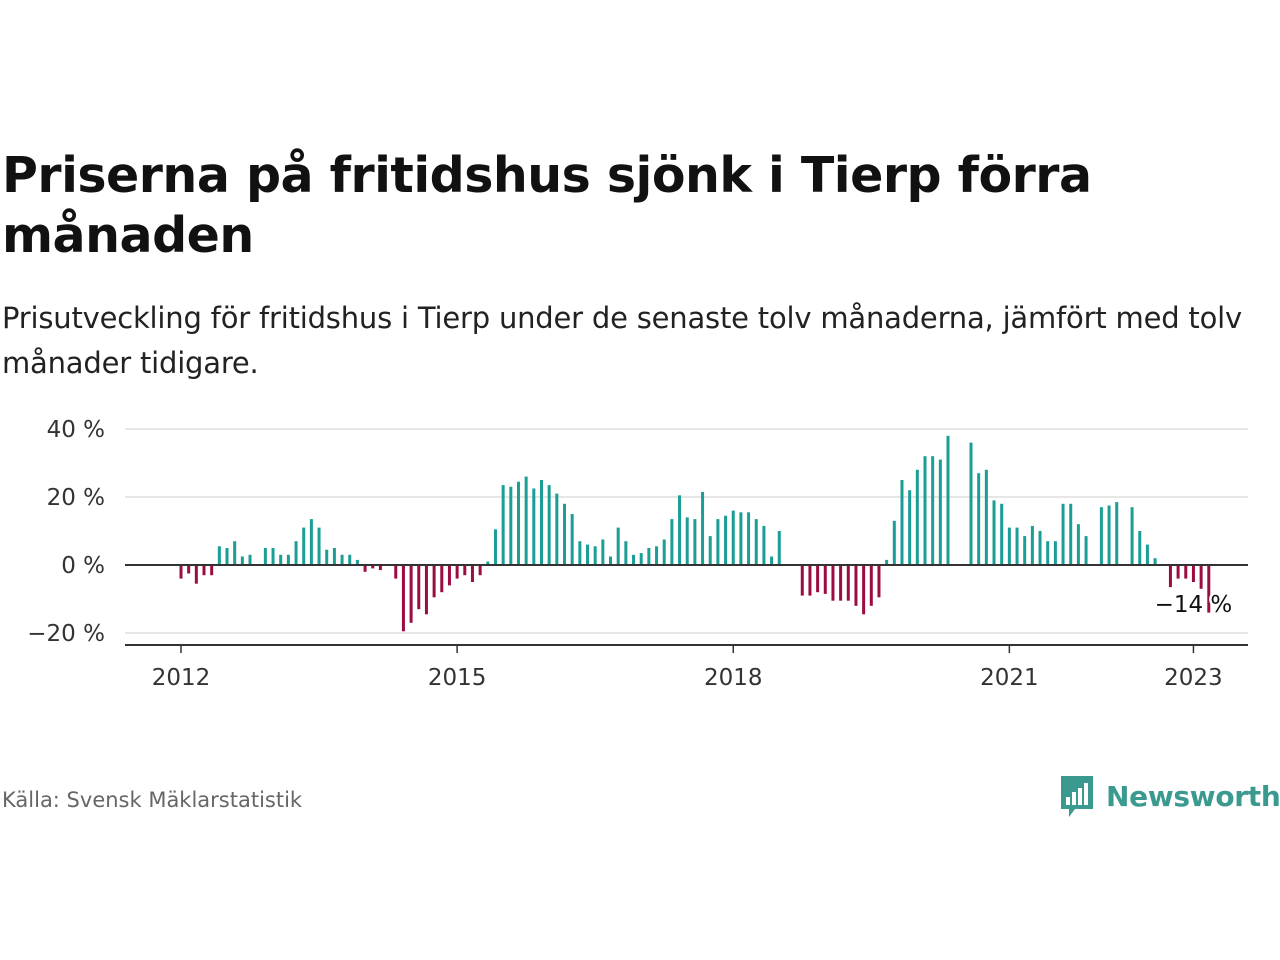 This screenshot has width=1280, height=960. I want to click on y-tick-label: 40 %, so click(76, 430).